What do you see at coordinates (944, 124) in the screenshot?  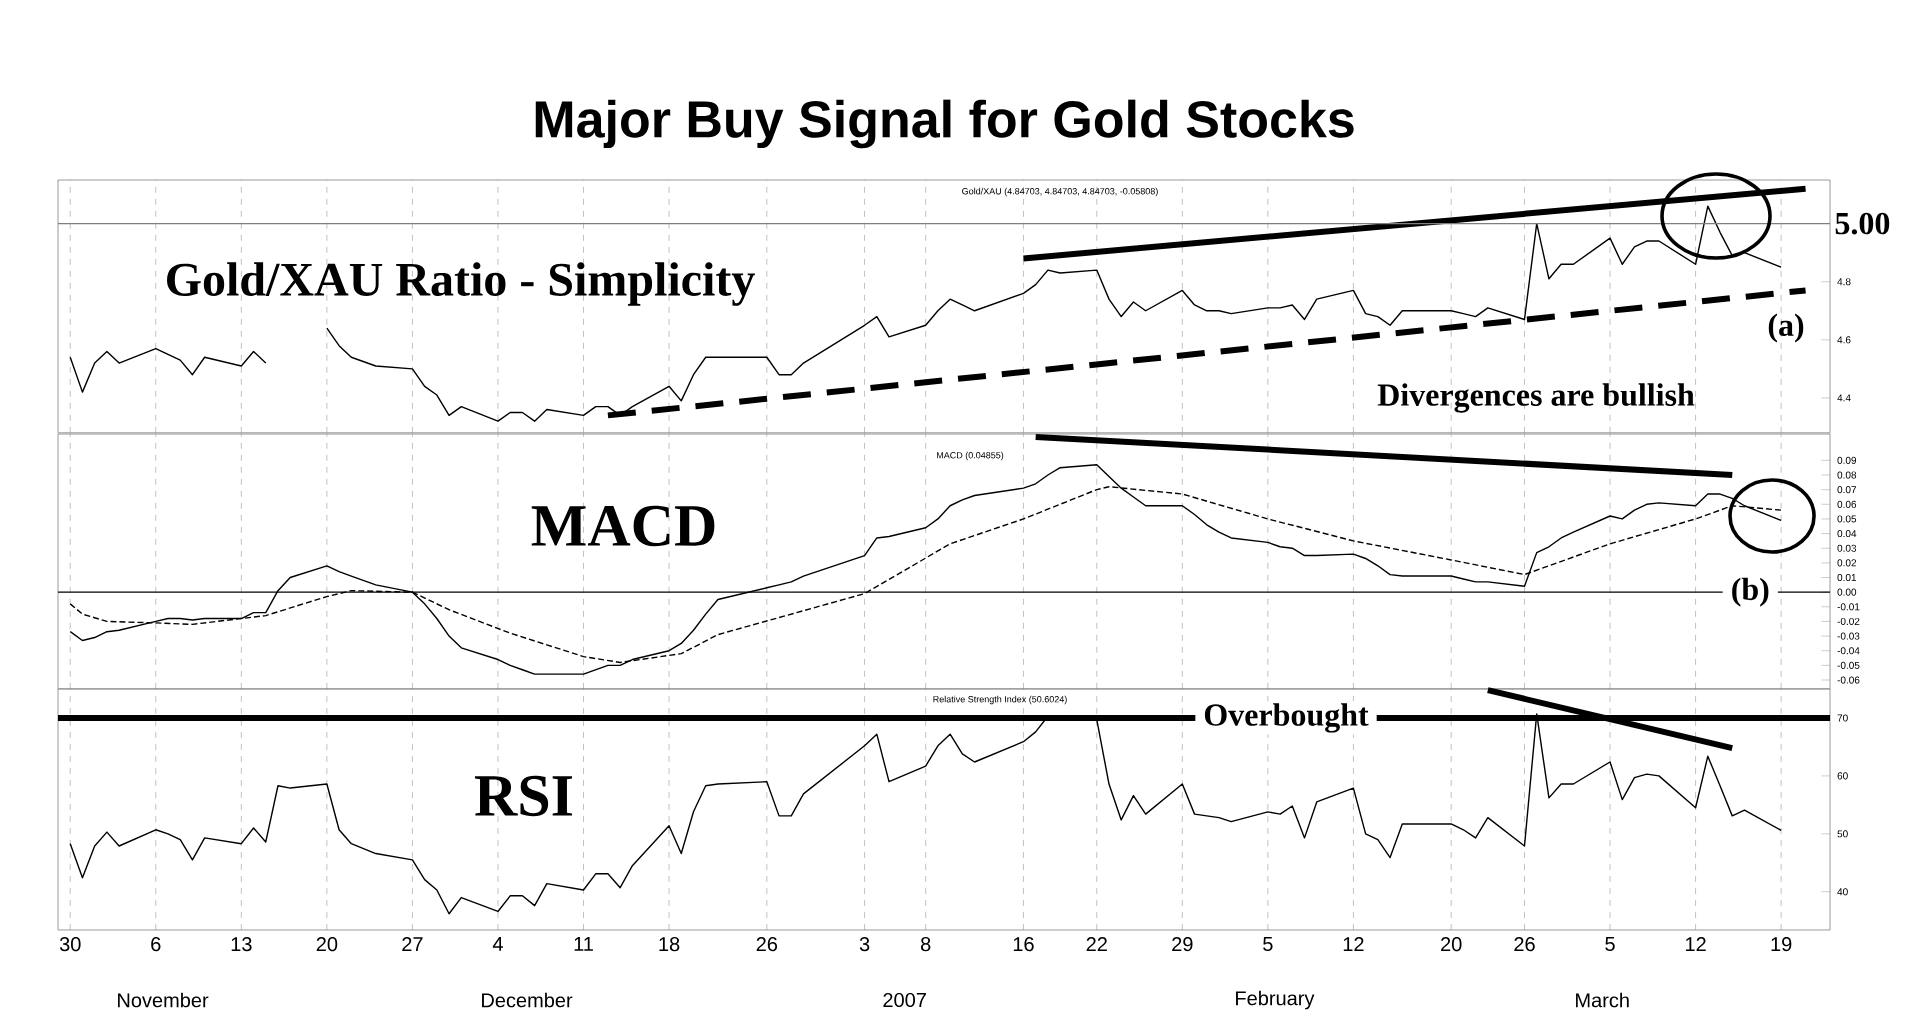 I see `chart-title: Major Buy Signal for Gold Stocks` at bounding box center [944, 124].